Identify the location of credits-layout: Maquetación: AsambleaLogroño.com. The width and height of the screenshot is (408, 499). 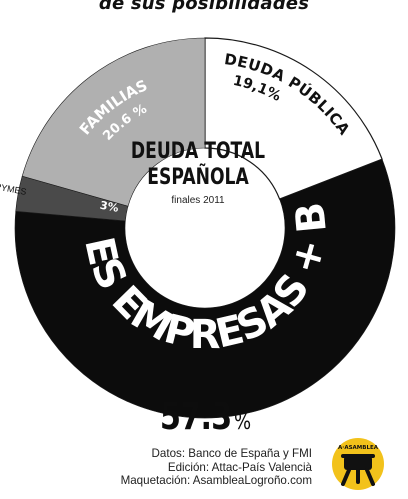
(216, 481).